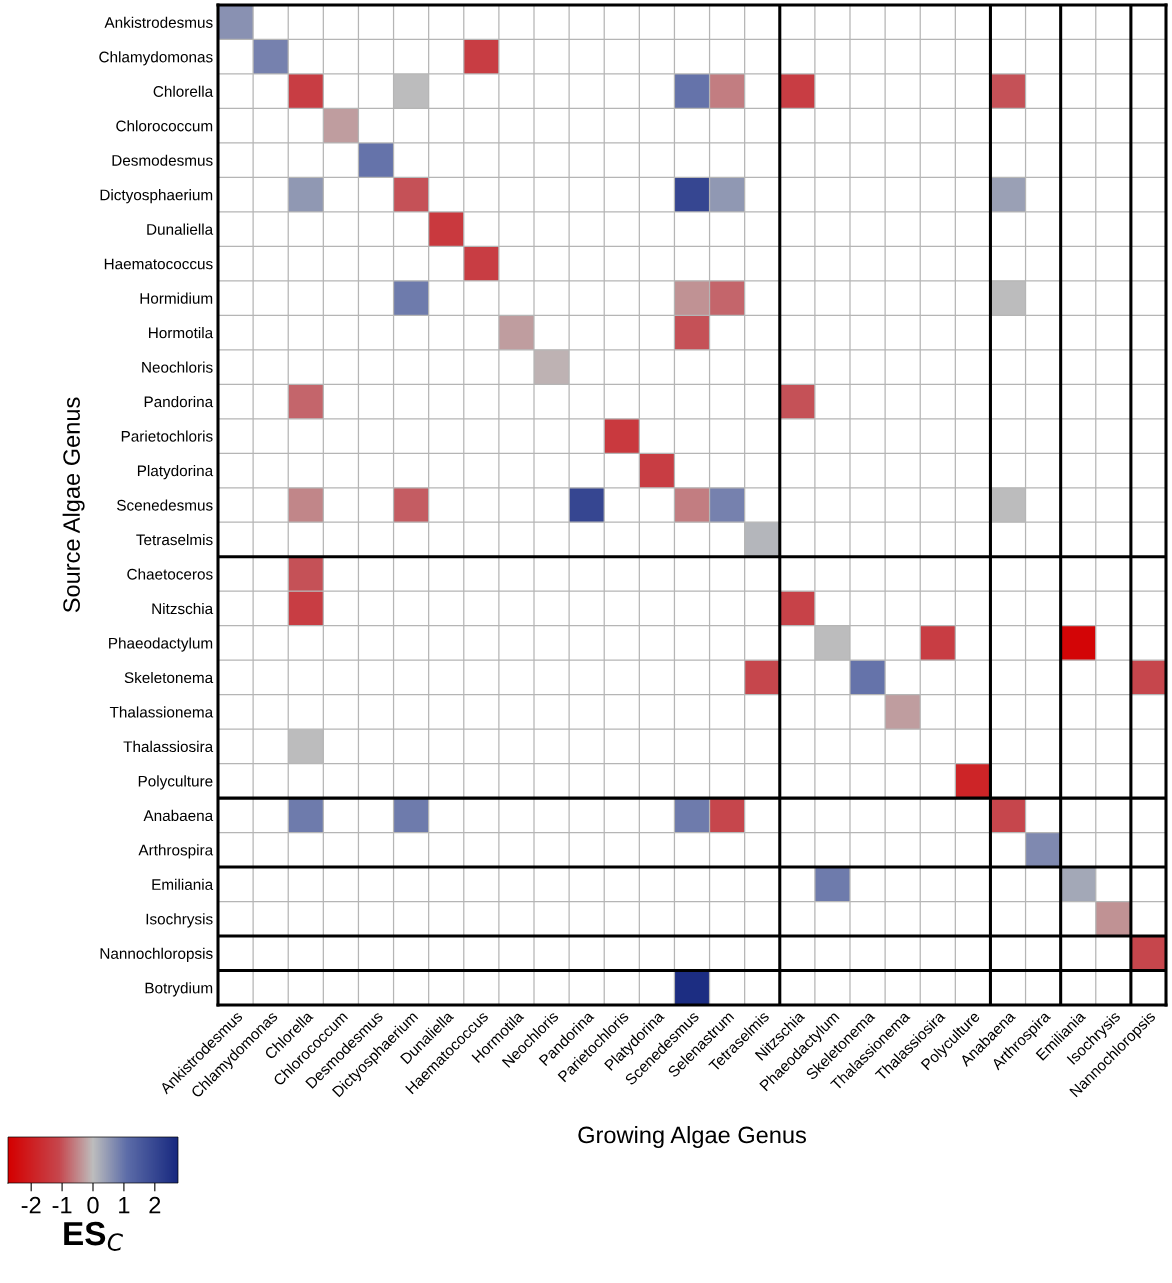 The height and width of the screenshot is (1283, 1172). What do you see at coordinates (692, 1136) in the screenshot?
I see `x-axis-title: Growing Algae Genus` at bounding box center [692, 1136].